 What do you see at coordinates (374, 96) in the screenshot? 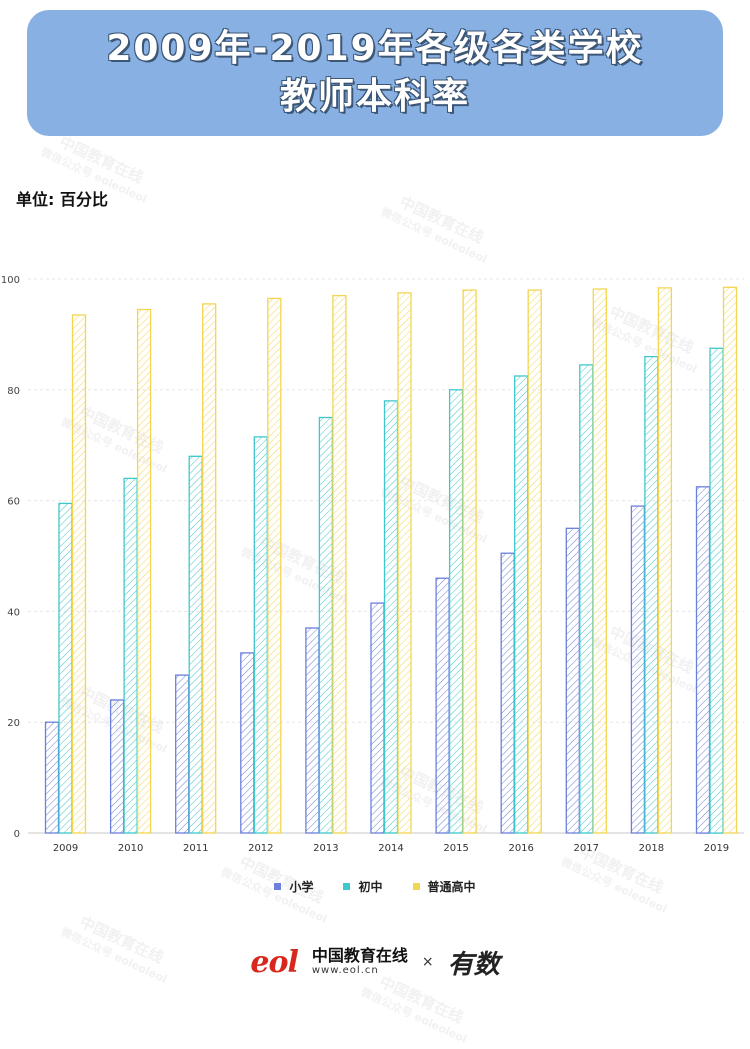
I see `title-line-2: 教师本科率` at bounding box center [374, 96].